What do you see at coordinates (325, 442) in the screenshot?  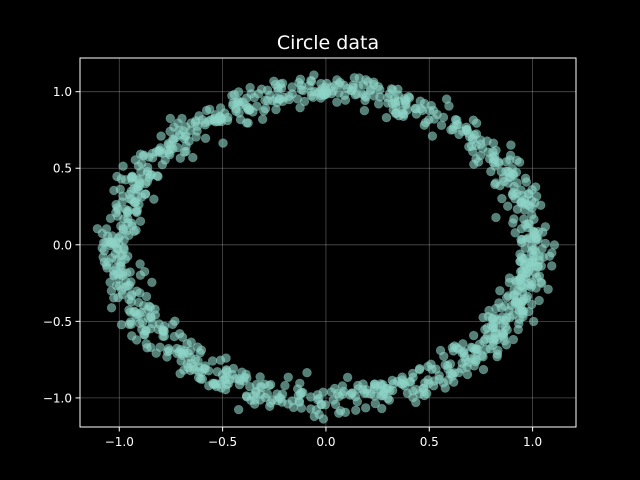 I see `x-tick-label: 0.0` at bounding box center [325, 442].